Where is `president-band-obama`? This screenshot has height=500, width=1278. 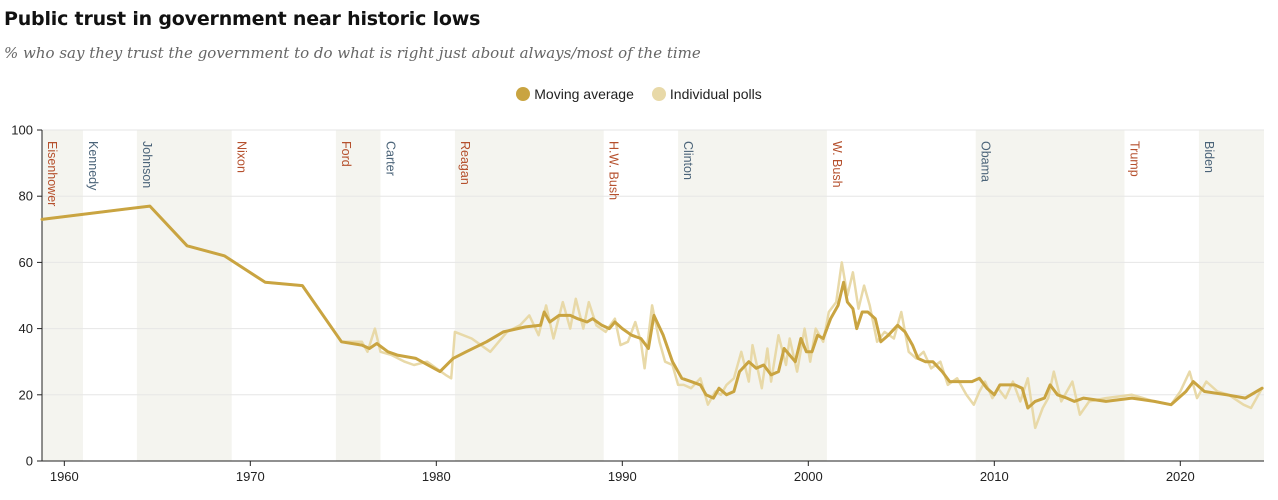
president-band-obama is located at coordinates (1050, 295).